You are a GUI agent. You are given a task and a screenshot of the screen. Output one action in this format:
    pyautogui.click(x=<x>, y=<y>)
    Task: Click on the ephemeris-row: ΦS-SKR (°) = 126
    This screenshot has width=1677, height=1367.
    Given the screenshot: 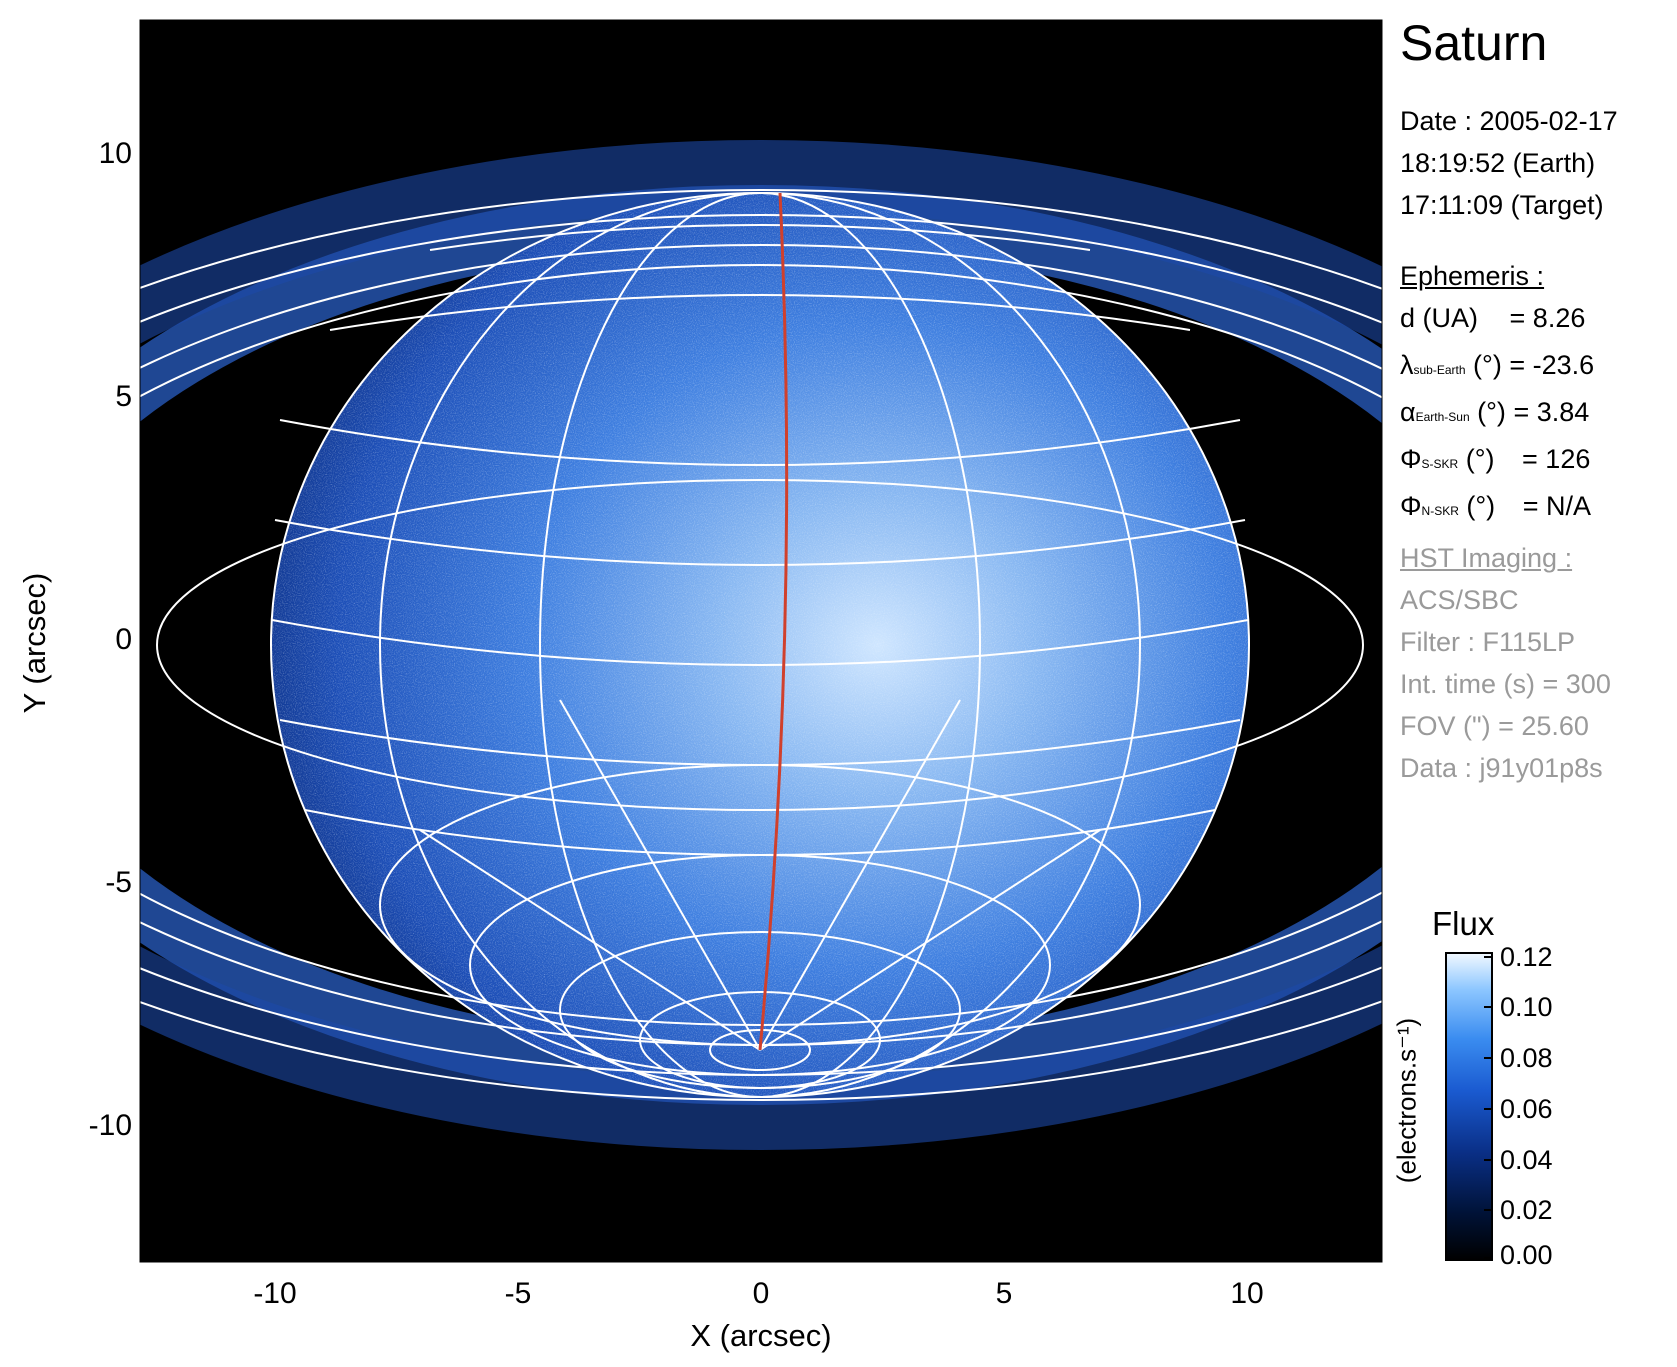 What is the action you would take?
    pyautogui.click(x=1497, y=461)
    